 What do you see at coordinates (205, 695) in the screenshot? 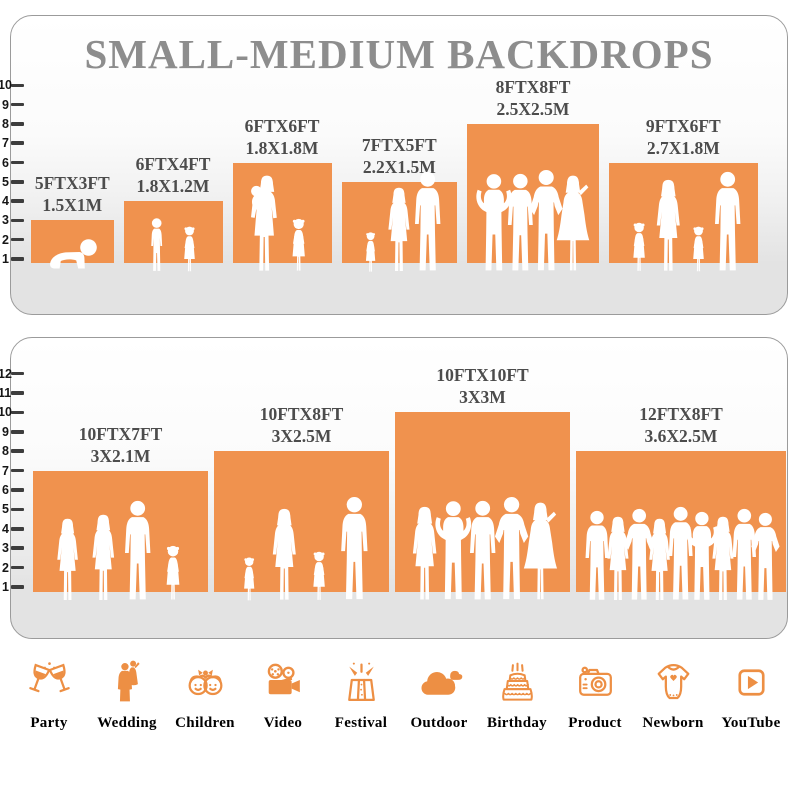
I see `category-children: Children` at bounding box center [205, 695].